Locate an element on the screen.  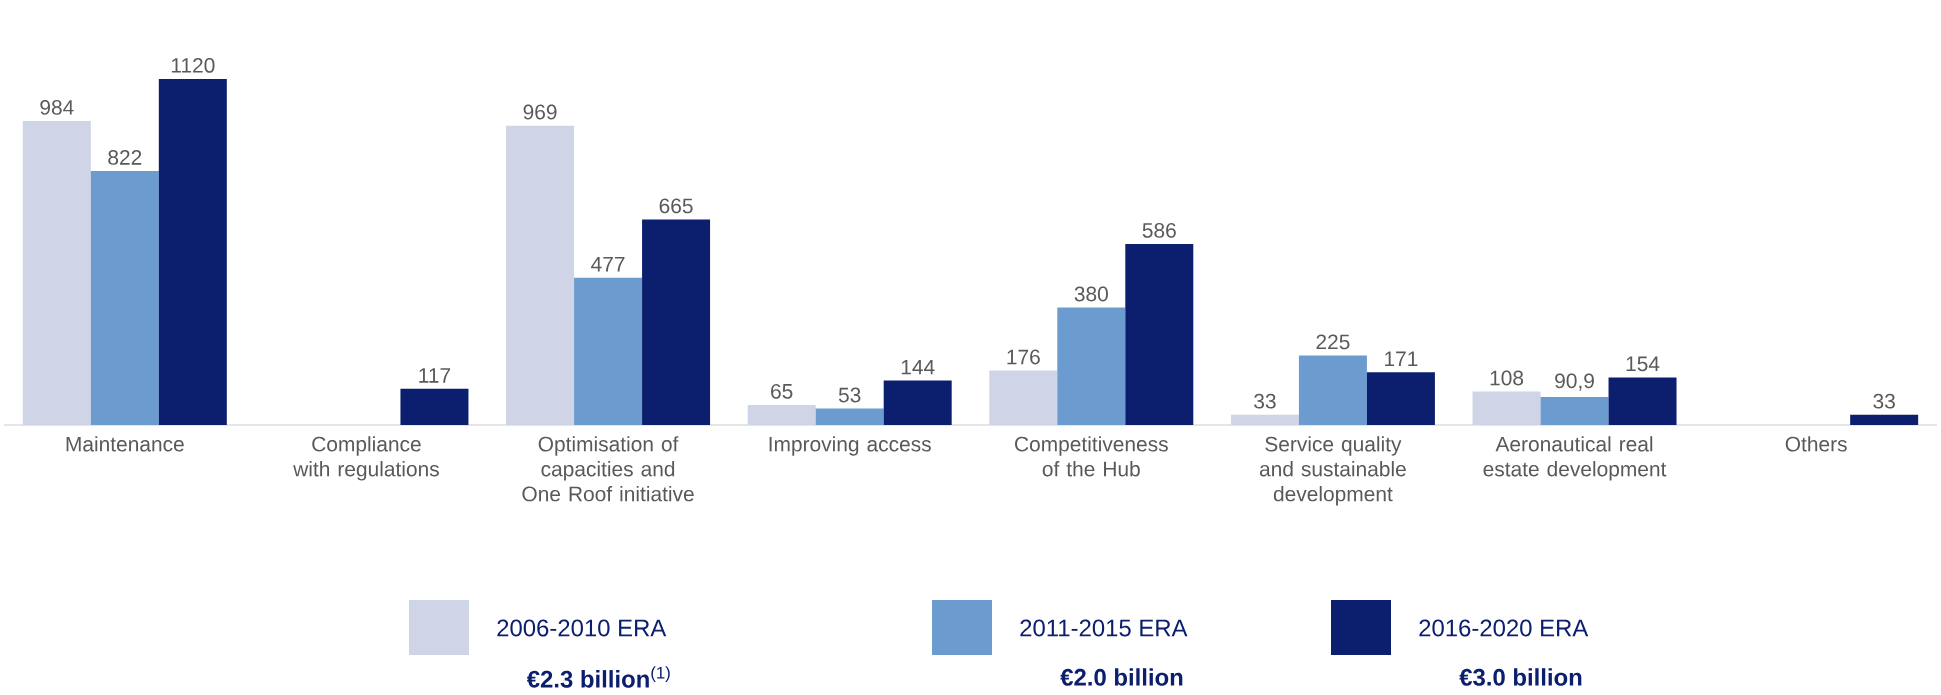
x-tick-label: Others is located at coordinates (1816, 444).